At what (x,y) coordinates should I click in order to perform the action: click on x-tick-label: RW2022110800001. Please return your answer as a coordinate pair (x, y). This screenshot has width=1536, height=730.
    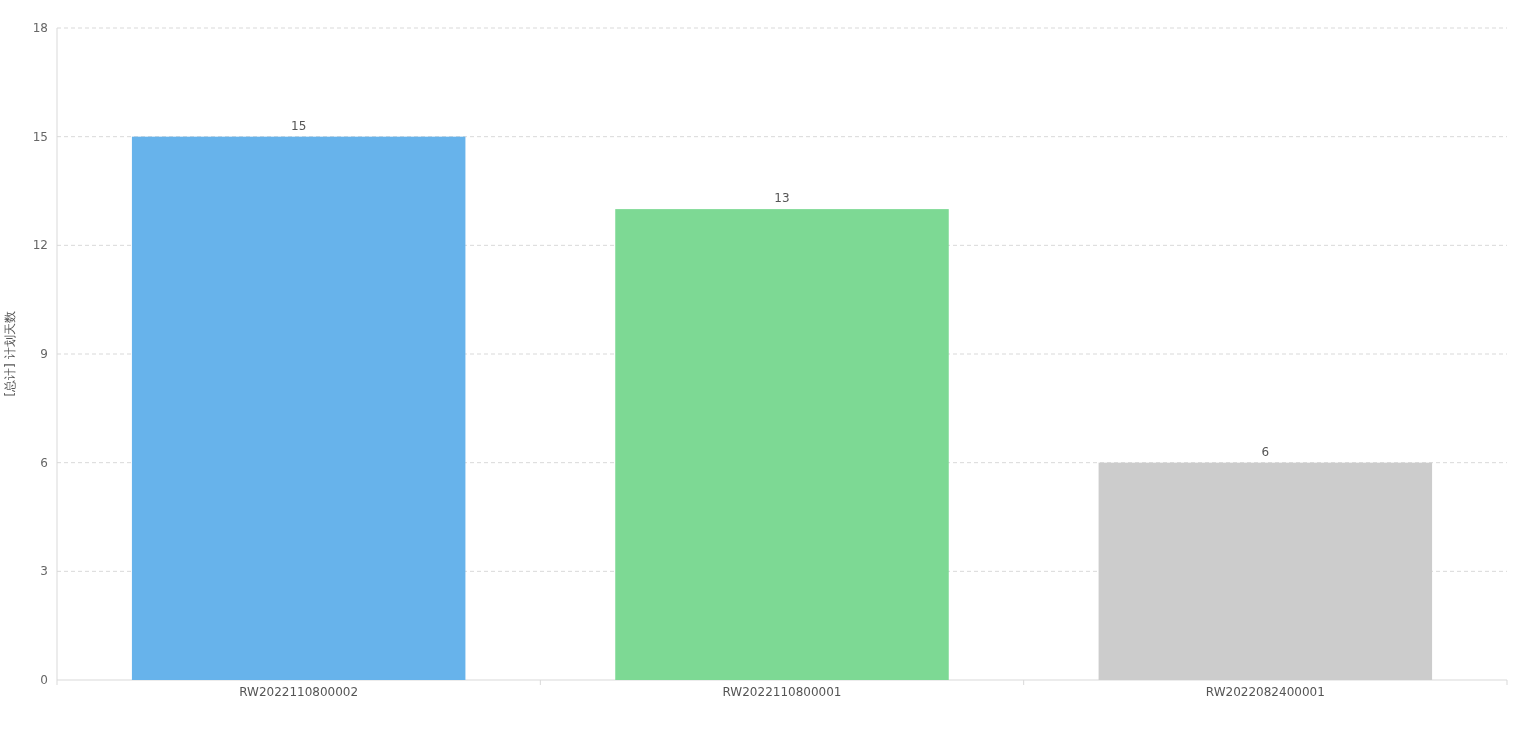
    Looking at the image, I should click on (782, 692).